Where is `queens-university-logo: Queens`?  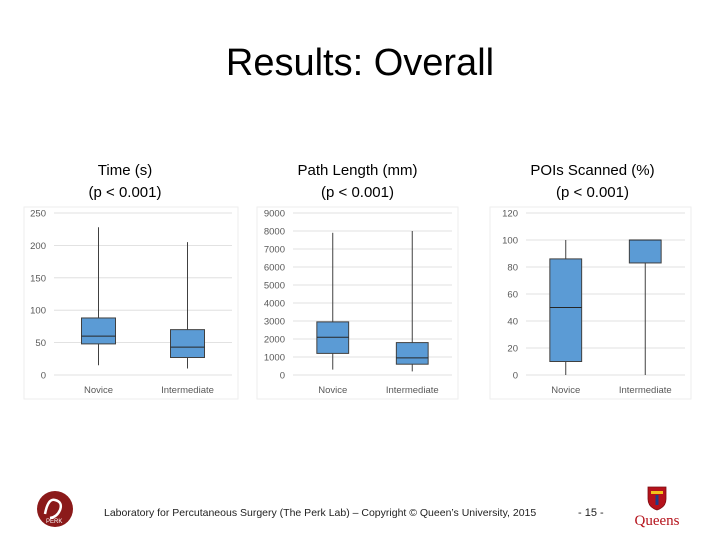 queens-university-logo: Queens is located at coordinates (657, 507).